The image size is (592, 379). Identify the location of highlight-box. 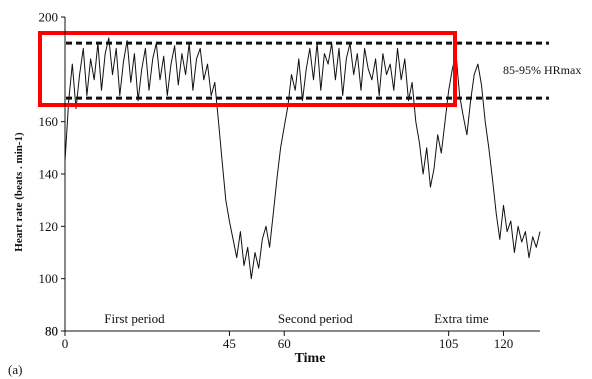
(247, 69).